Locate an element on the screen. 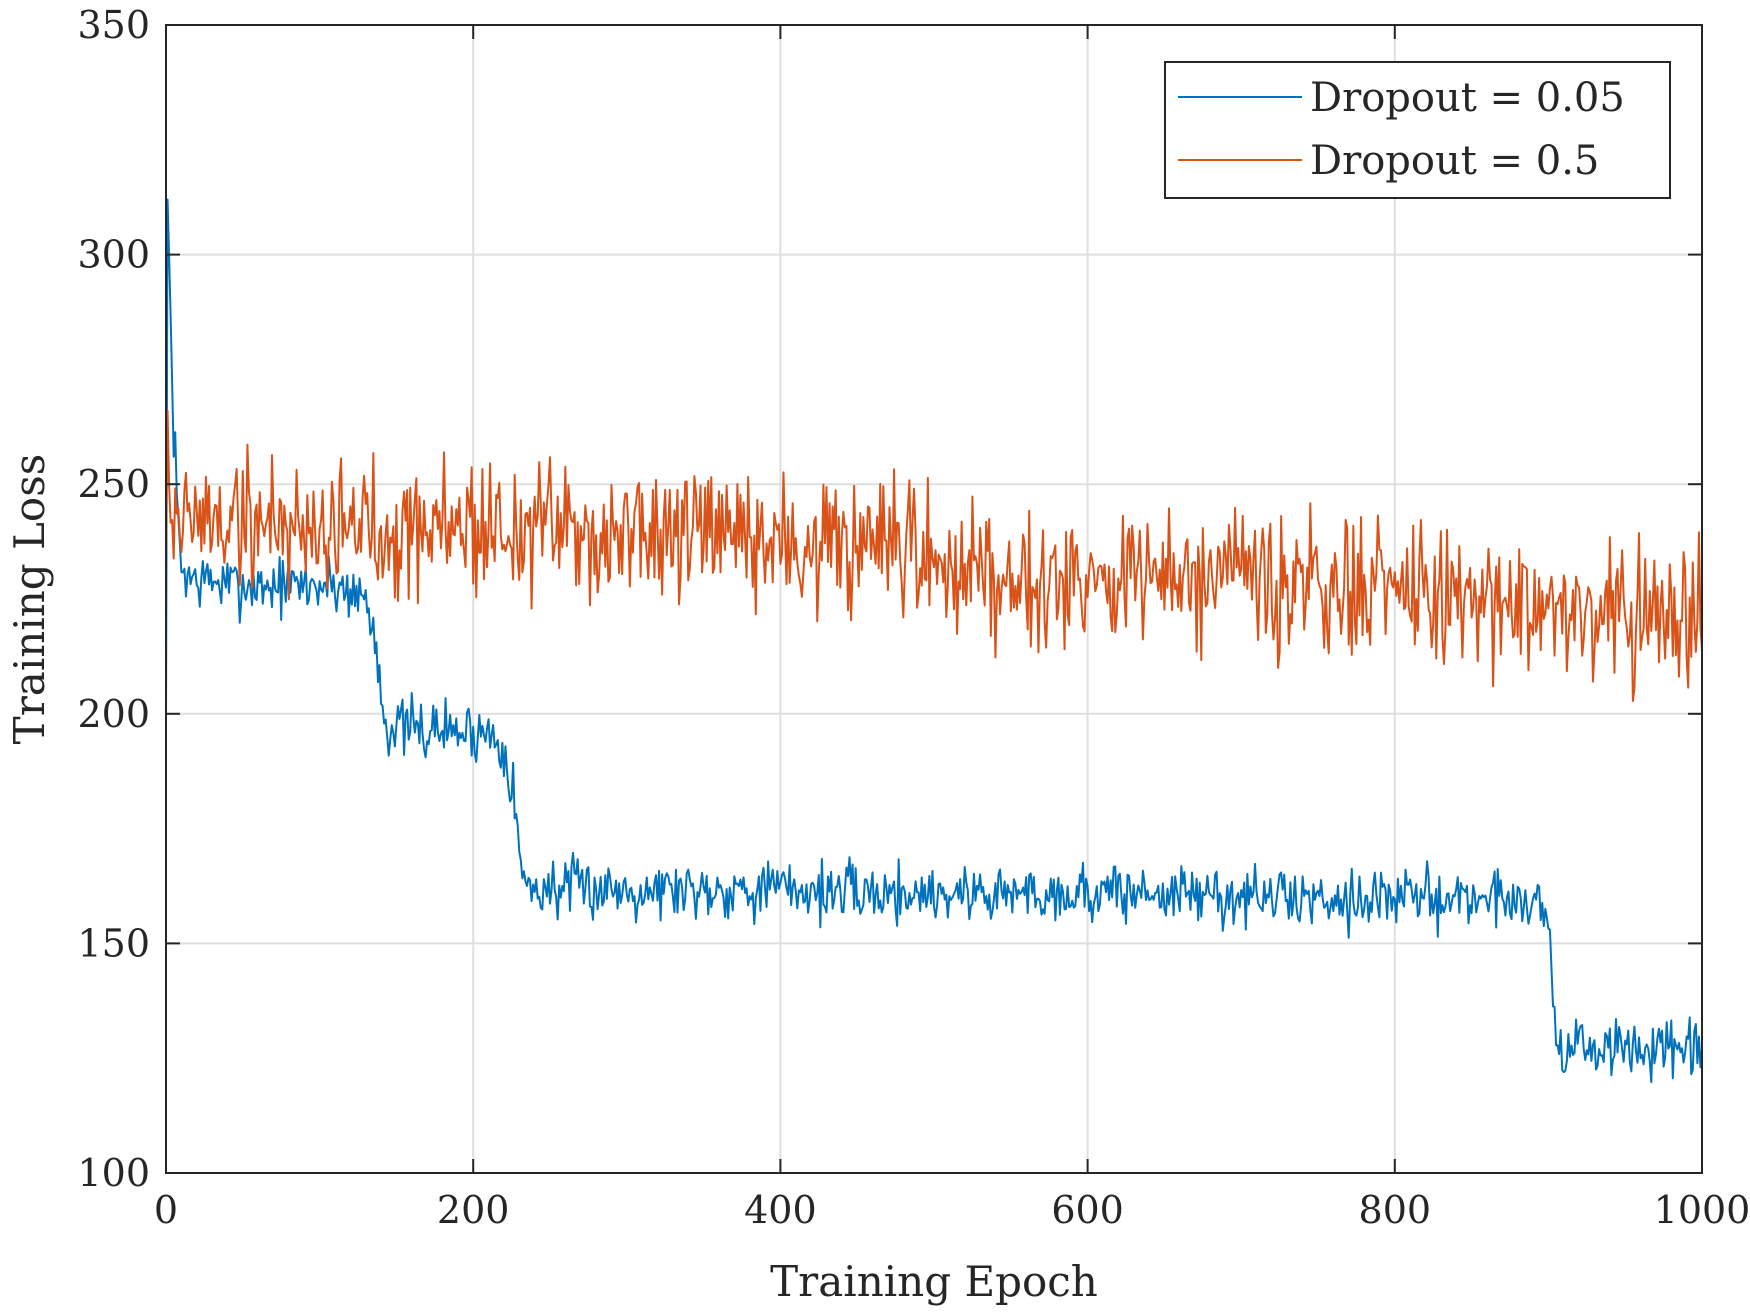  x-tick-labels: 0 200 400 600 800 1000 is located at coordinates (952, 1210).